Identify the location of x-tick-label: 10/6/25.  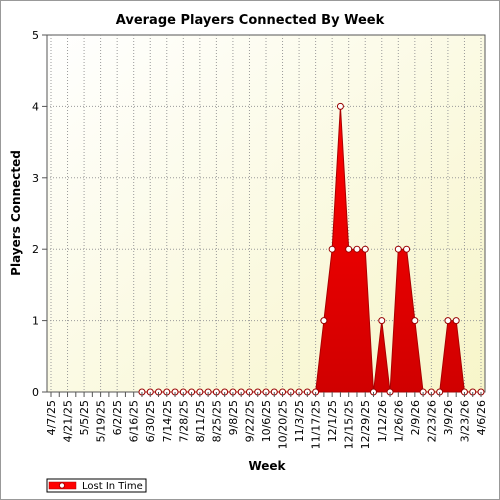
(266, 421).